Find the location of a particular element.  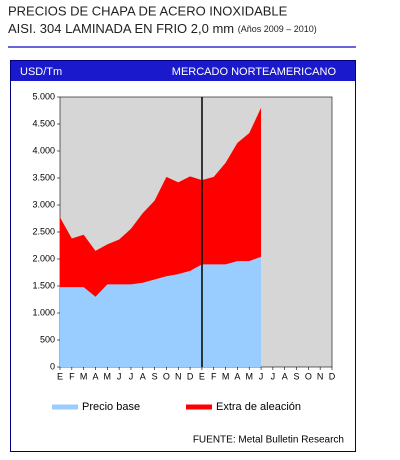

y-tick-label: 500 is located at coordinates (47, 339).